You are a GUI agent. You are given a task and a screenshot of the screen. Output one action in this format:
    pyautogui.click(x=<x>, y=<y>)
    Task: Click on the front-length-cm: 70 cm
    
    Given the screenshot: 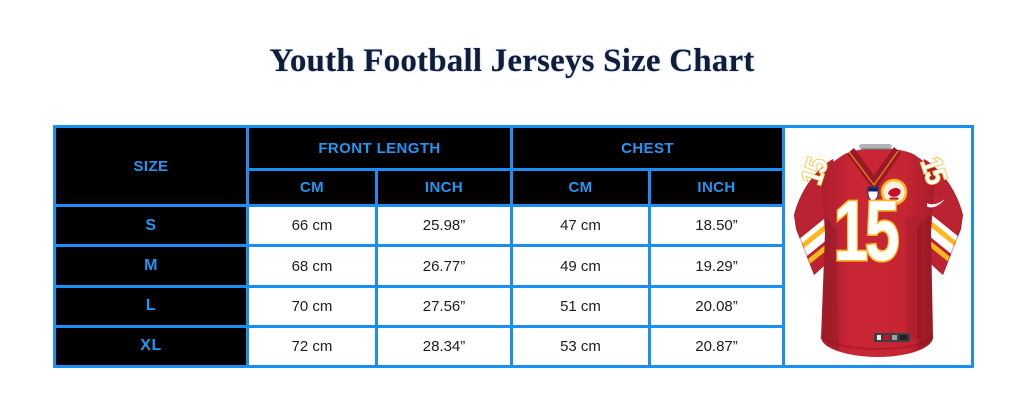 What is the action you would take?
    pyautogui.click(x=312, y=306)
    